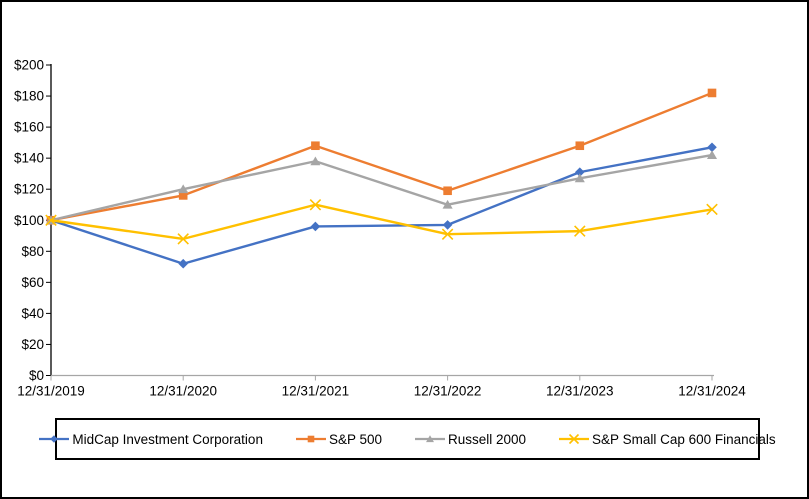  What do you see at coordinates (167, 439) in the screenshot?
I see `legend-label-midcap: MidCap Investment Corporation` at bounding box center [167, 439].